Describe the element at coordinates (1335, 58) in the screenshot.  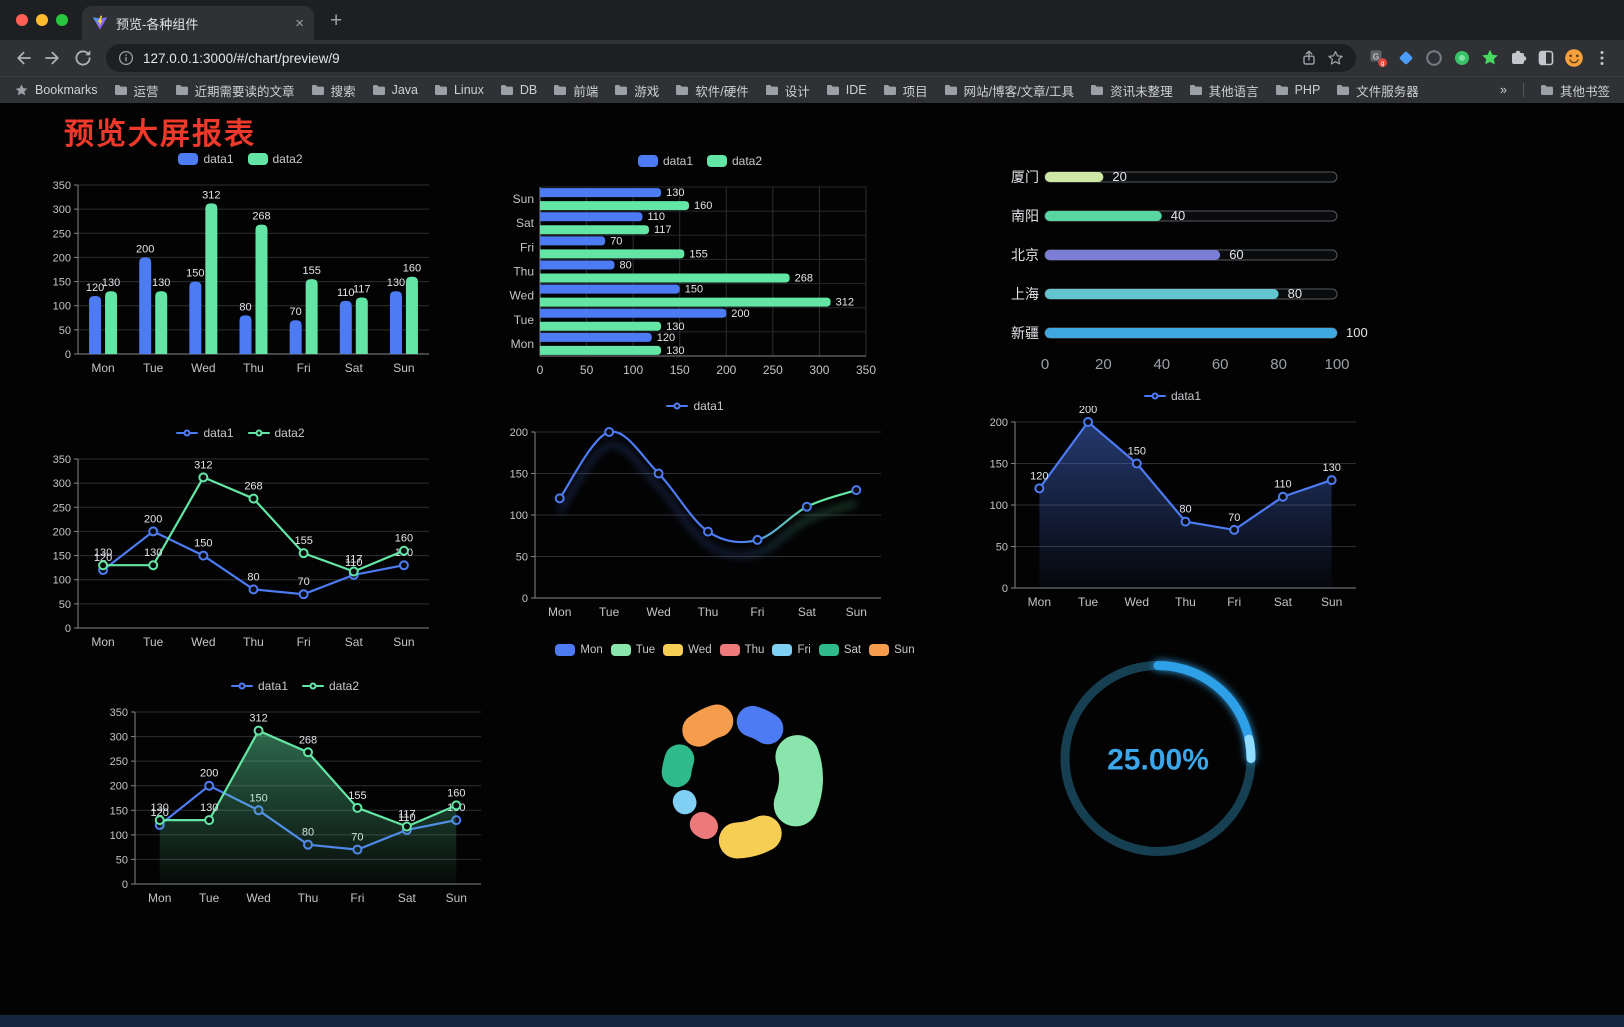
I see `bookmark-star-icon` at that location.